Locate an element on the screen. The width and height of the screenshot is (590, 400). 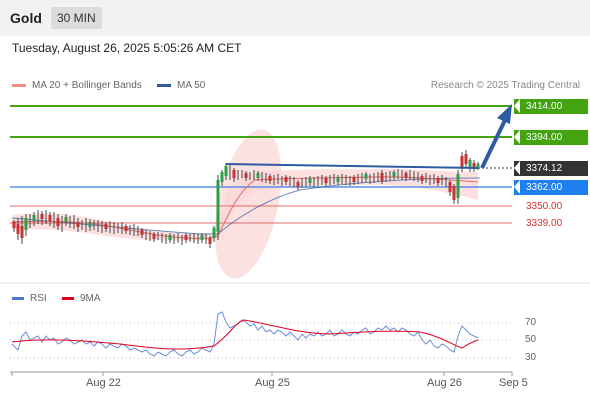
x-label-sep5: Sep 5 is located at coordinates (513, 383).